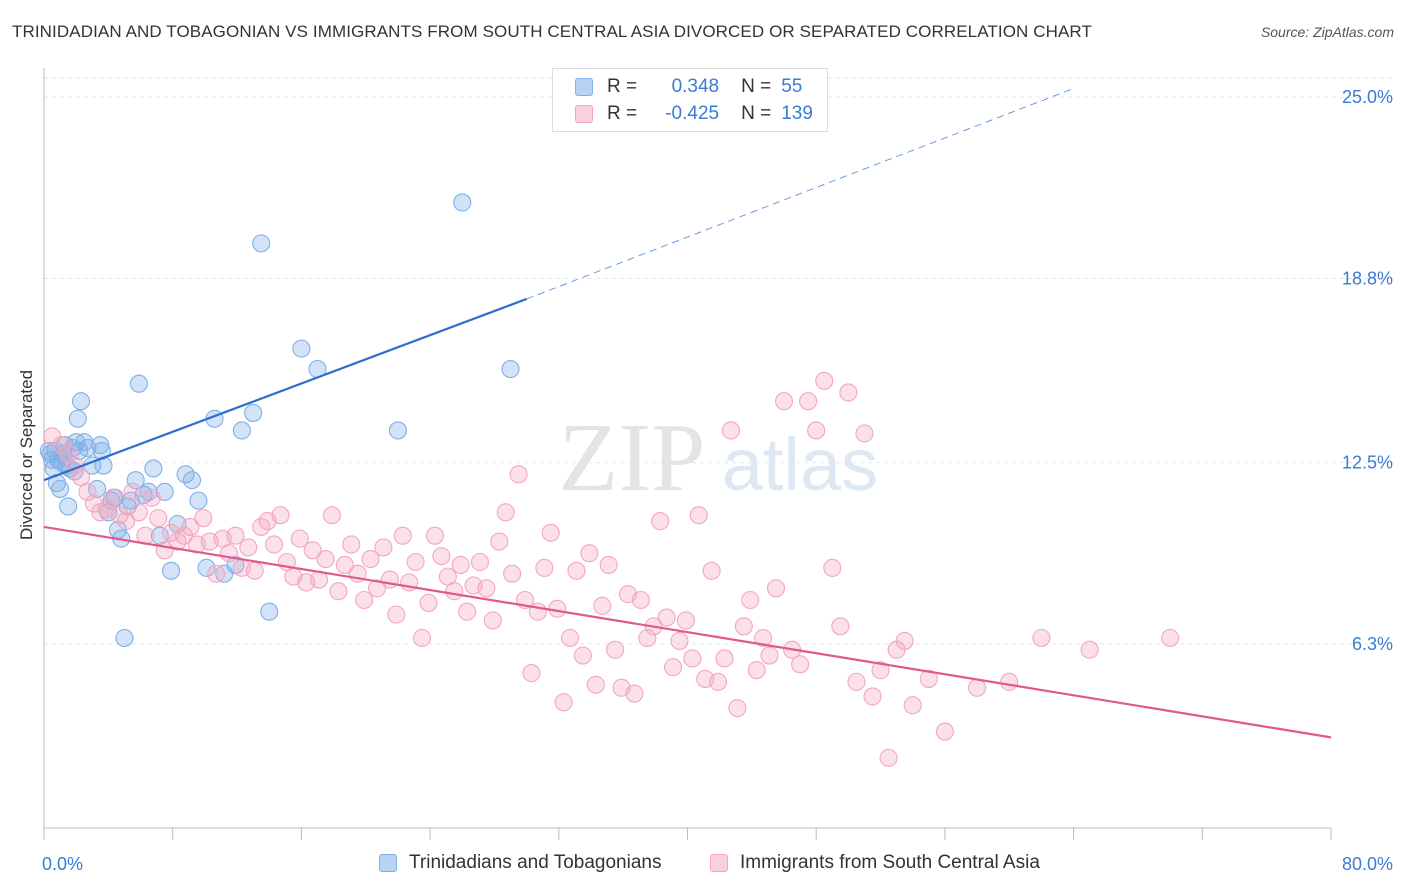 The image size is (1406, 892). What do you see at coordinates (520, 863) in the screenshot?
I see `bottom-legend-trinidadians: Trinidadians and Tobagonians` at bounding box center [520, 863].